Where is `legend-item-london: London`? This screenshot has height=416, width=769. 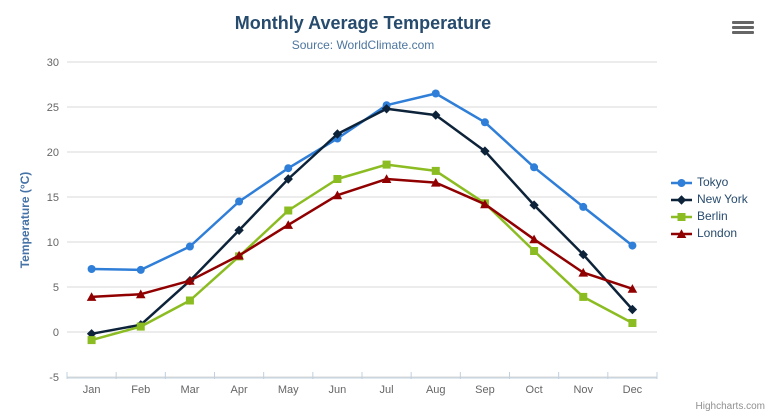 legend-item-london: London is located at coordinates (709, 233).